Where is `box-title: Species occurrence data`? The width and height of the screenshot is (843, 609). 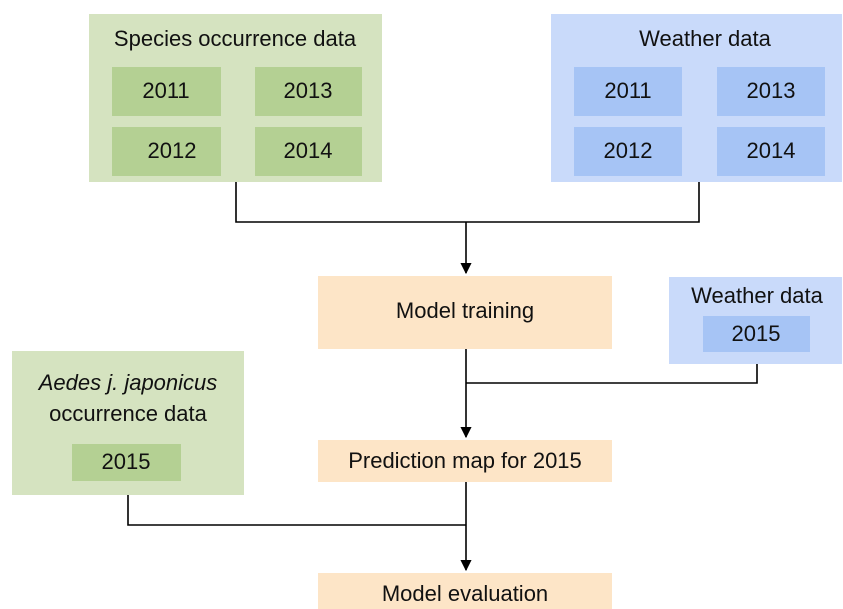
box-title: Species occurrence data is located at coordinates (235, 38).